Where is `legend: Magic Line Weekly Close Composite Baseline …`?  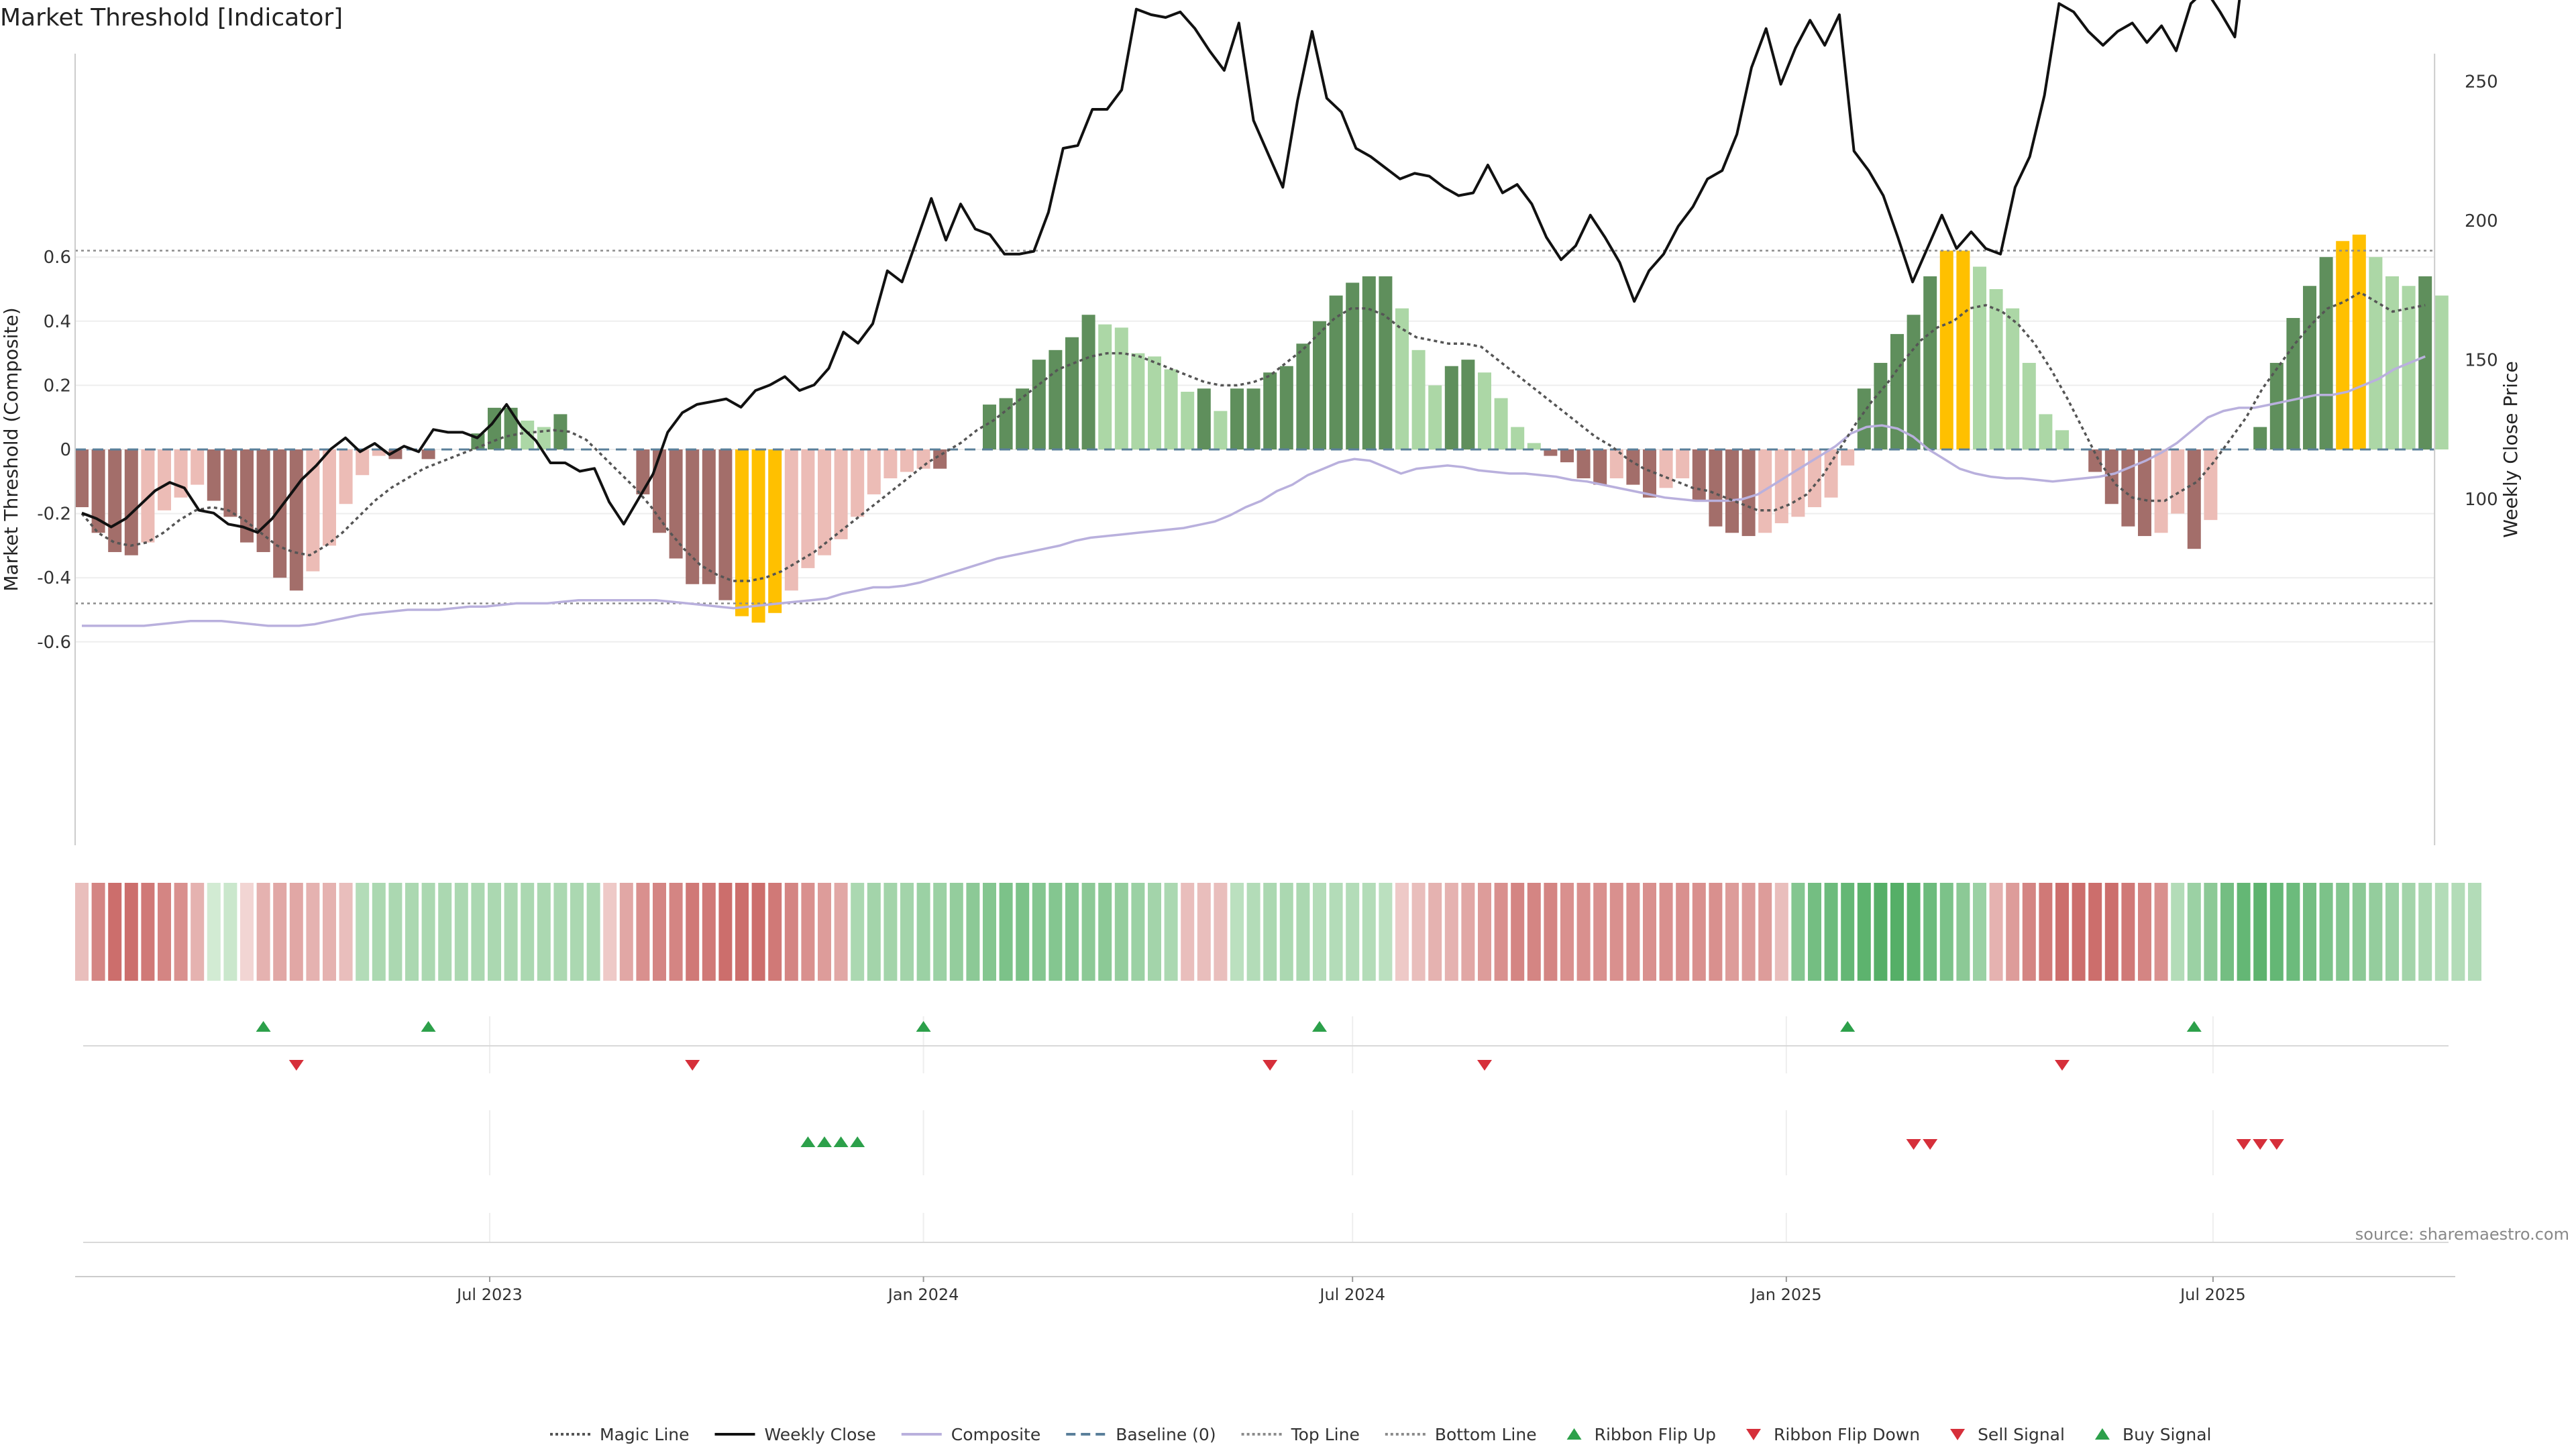 legend: Magic Line Weekly Close Composite Baseline … is located at coordinates (1381, 1434).